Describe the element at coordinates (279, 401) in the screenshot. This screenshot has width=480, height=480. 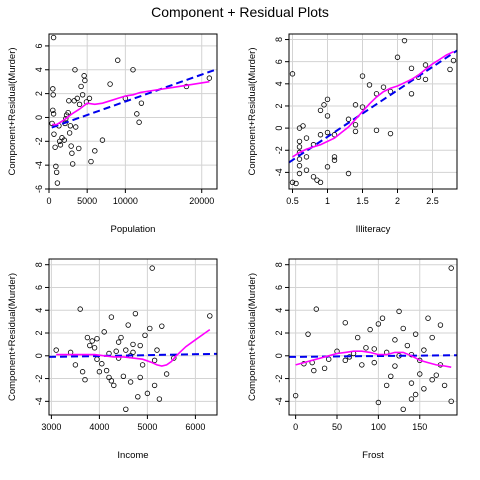
I see `y-tick-label: -4` at that location.